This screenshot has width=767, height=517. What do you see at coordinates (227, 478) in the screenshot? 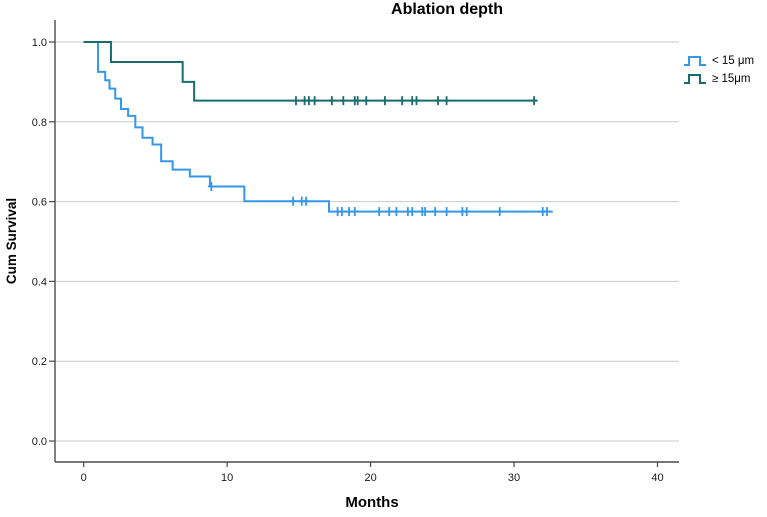
I see `x-tick-label: 10` at bounding box center [227, 478].